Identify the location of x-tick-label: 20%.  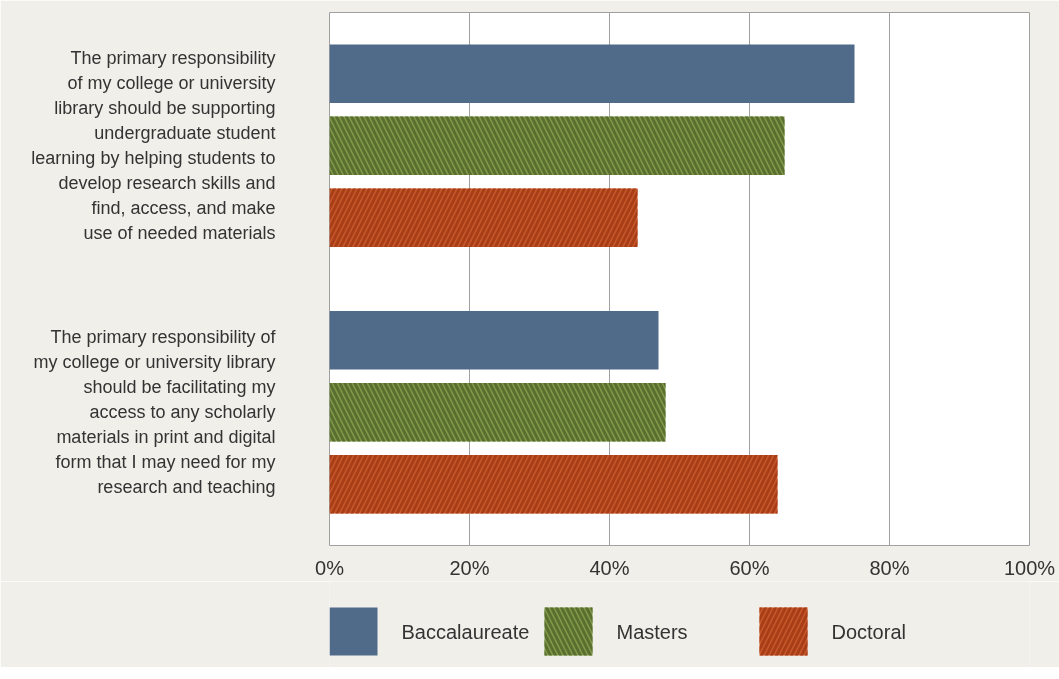
(469, 567).